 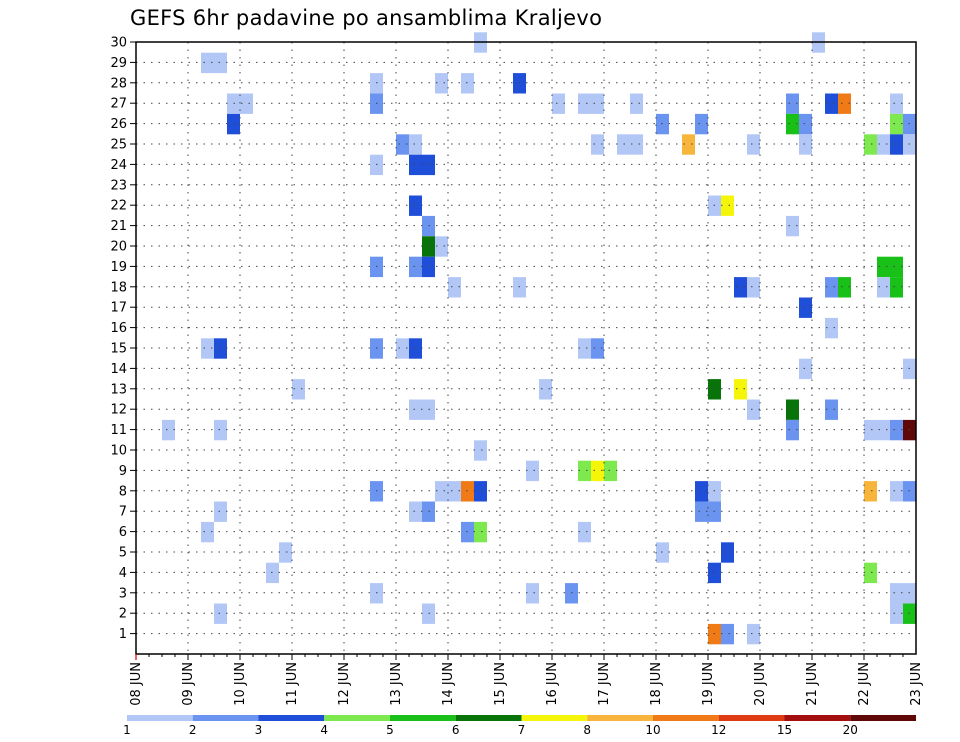 I want to click on colorbar-label: 7, so click(x=522, y=730).